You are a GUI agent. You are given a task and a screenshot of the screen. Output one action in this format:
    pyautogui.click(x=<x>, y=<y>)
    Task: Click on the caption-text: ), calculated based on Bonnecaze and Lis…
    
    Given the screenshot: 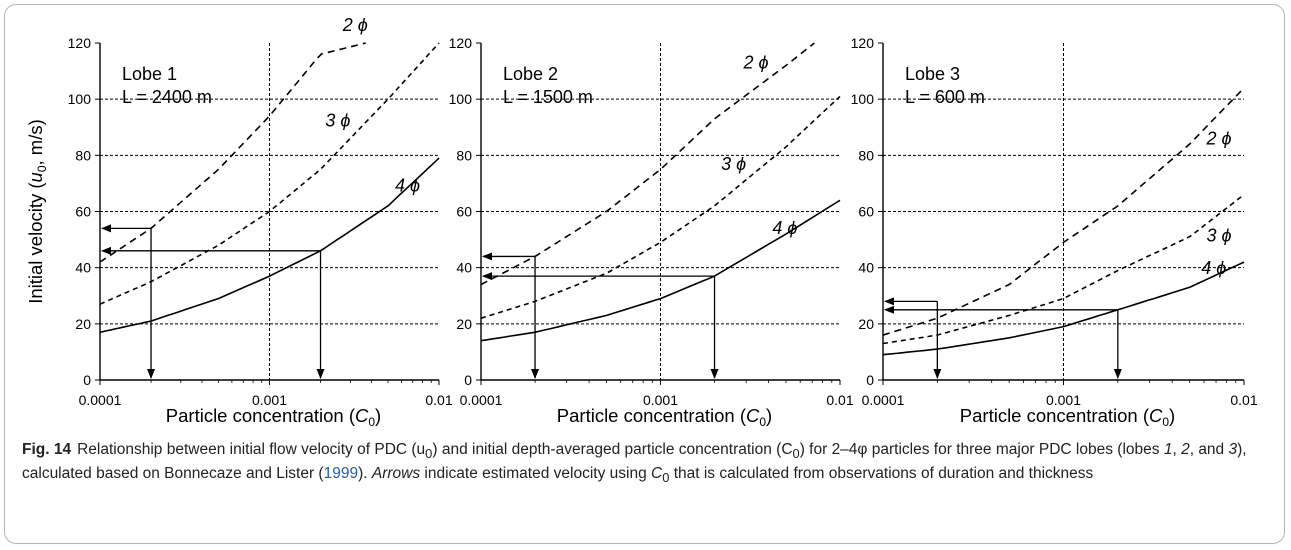 What is the action you would take?
    pyautogui.click(x=634, y=462)
    